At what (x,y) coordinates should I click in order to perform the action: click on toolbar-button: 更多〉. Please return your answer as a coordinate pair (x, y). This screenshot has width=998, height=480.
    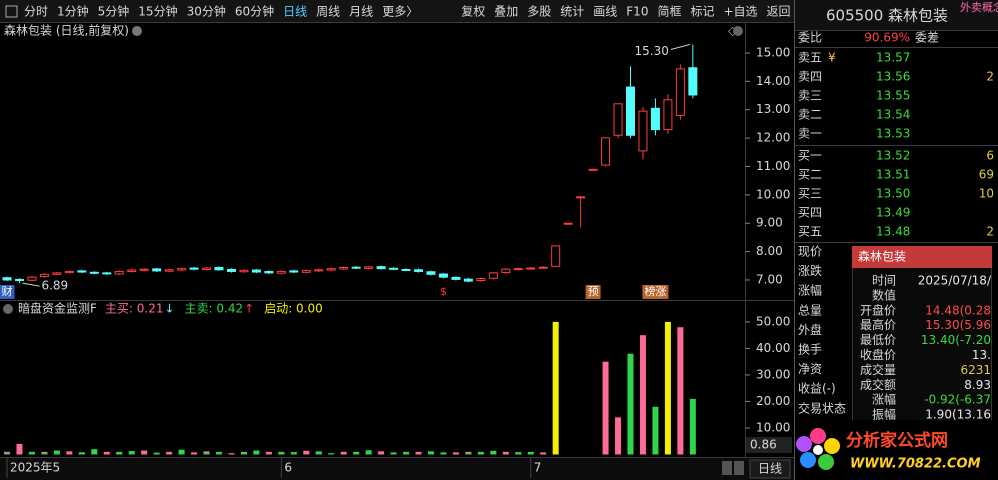
    Looking at the image, I should click on (400, 12).